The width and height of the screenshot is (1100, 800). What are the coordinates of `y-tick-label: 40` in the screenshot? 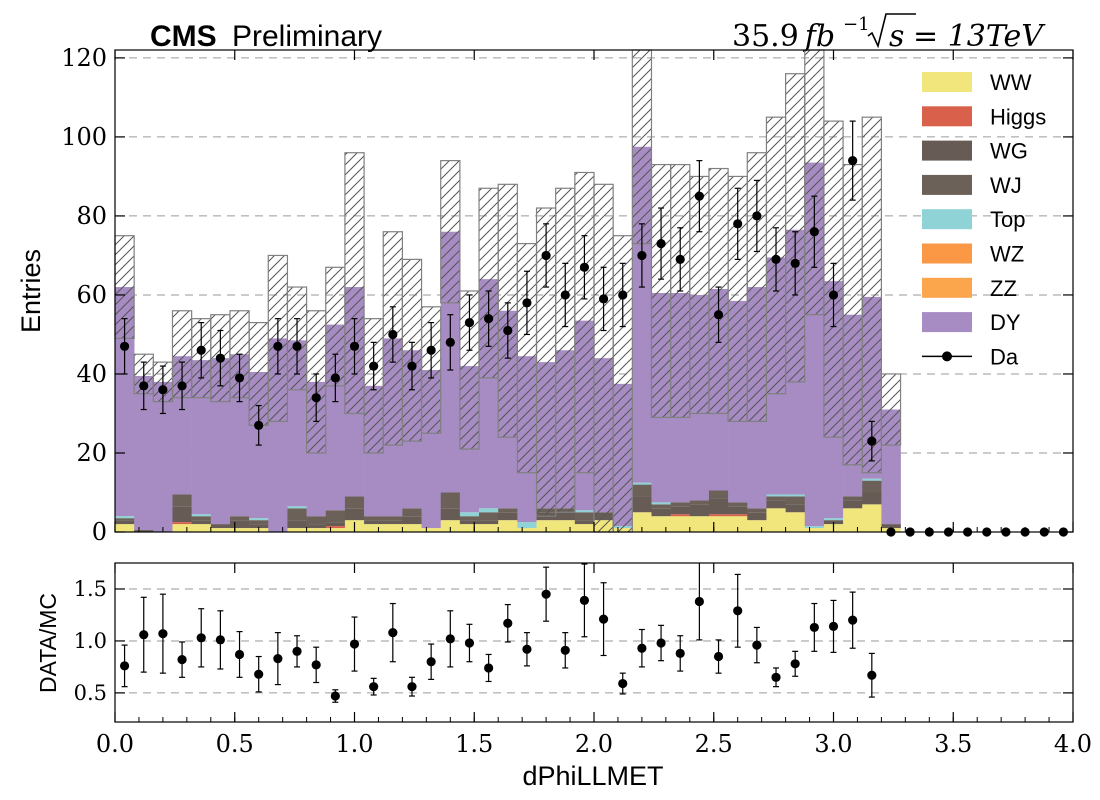 It's located at (91, 374).